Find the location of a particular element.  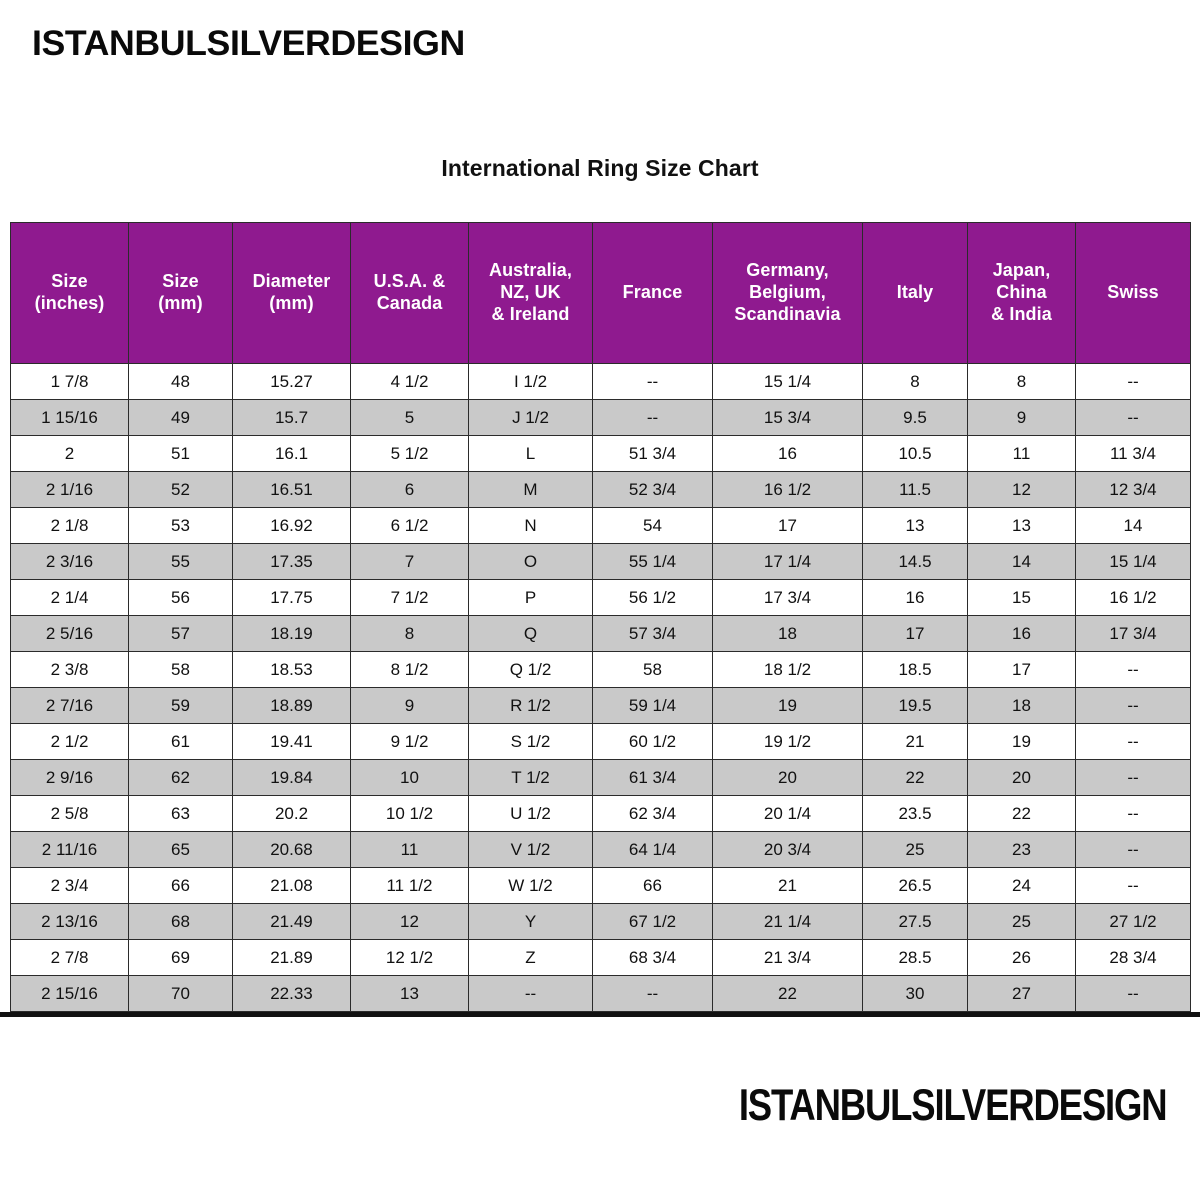

table-cell: 56 1/2 is located at coordinates (652, 597).